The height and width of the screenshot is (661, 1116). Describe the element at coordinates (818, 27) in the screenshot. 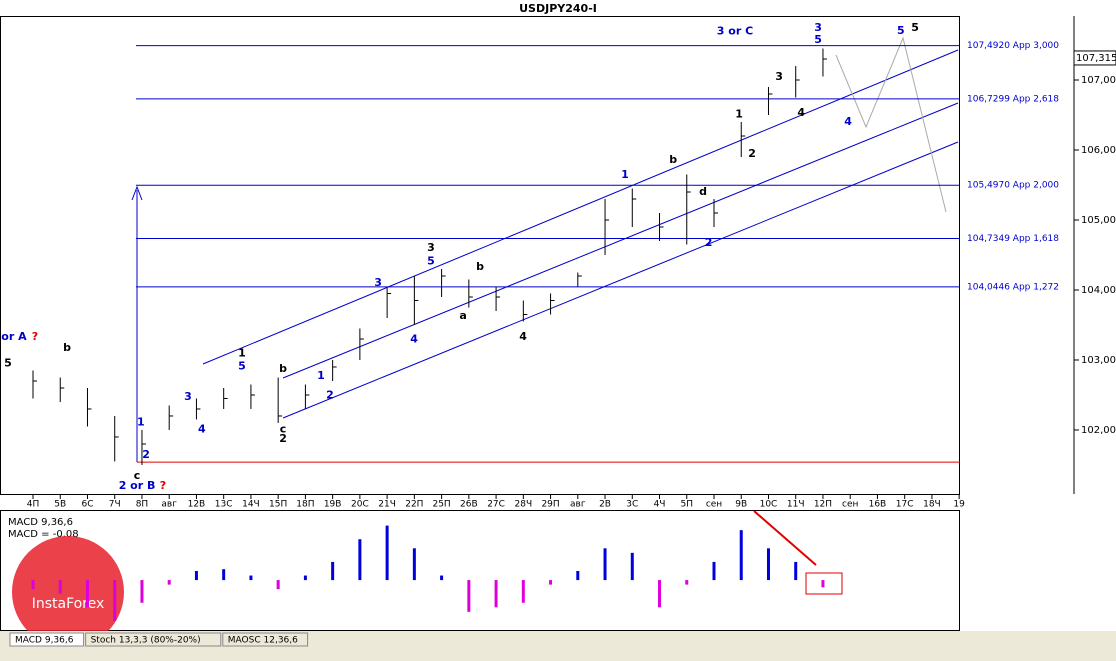

I see `wave-label: 3` at that location.